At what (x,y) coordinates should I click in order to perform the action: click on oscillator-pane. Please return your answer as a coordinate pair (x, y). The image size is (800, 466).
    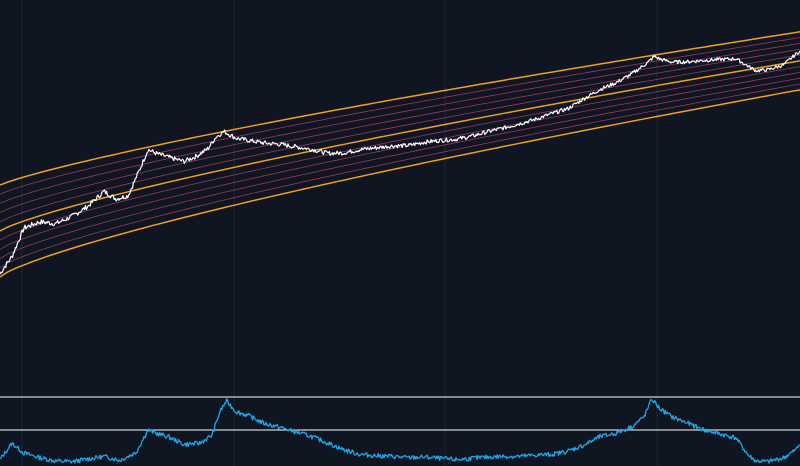
    Looking at the image, I should click on (400, 430).